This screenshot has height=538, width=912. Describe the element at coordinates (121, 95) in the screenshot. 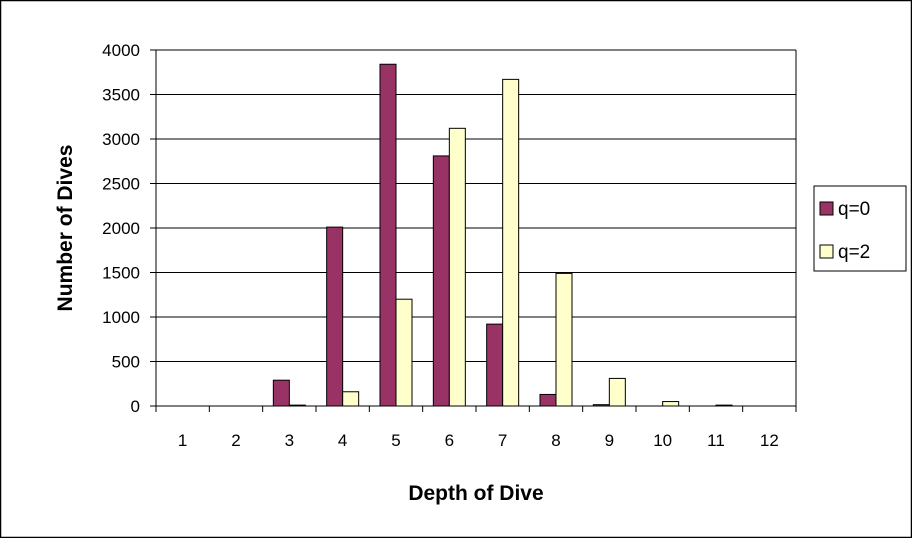

I see `y-tick-label: 3500` at that location.